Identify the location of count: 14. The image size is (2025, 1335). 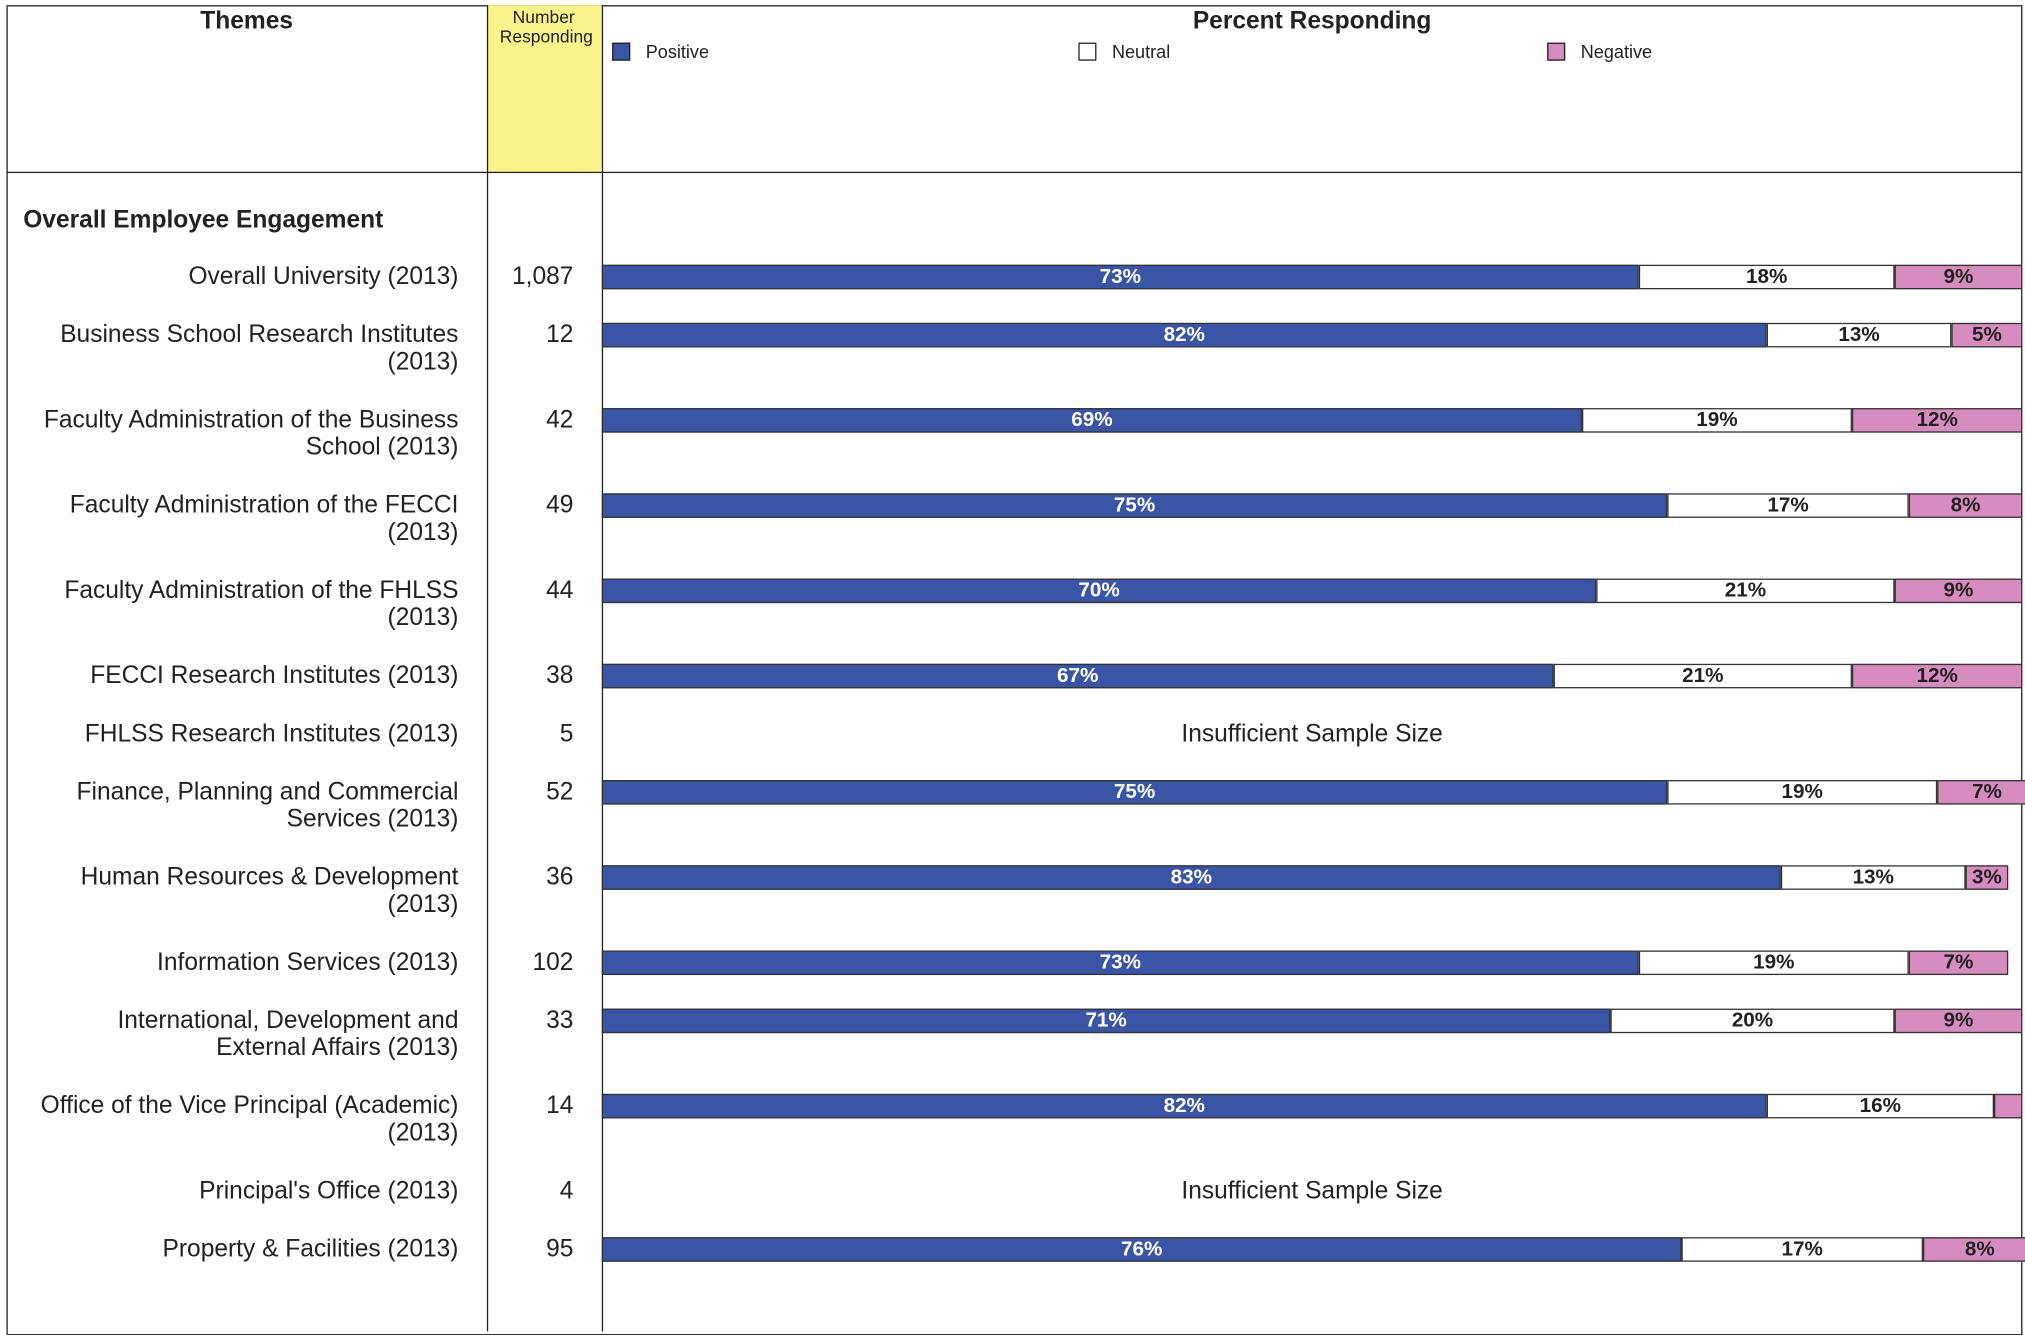
(560, 1106).